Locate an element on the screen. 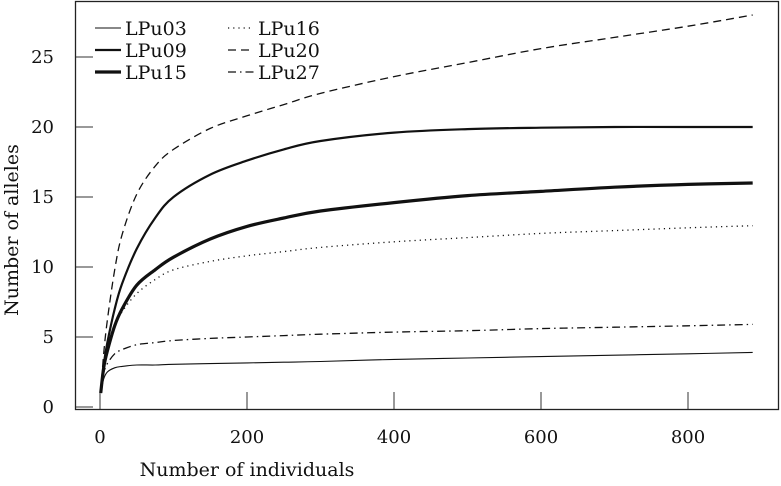 The height and width of the screenshot is (486, 781). y-tick-label: 20 is located at coordinates (42, 127).